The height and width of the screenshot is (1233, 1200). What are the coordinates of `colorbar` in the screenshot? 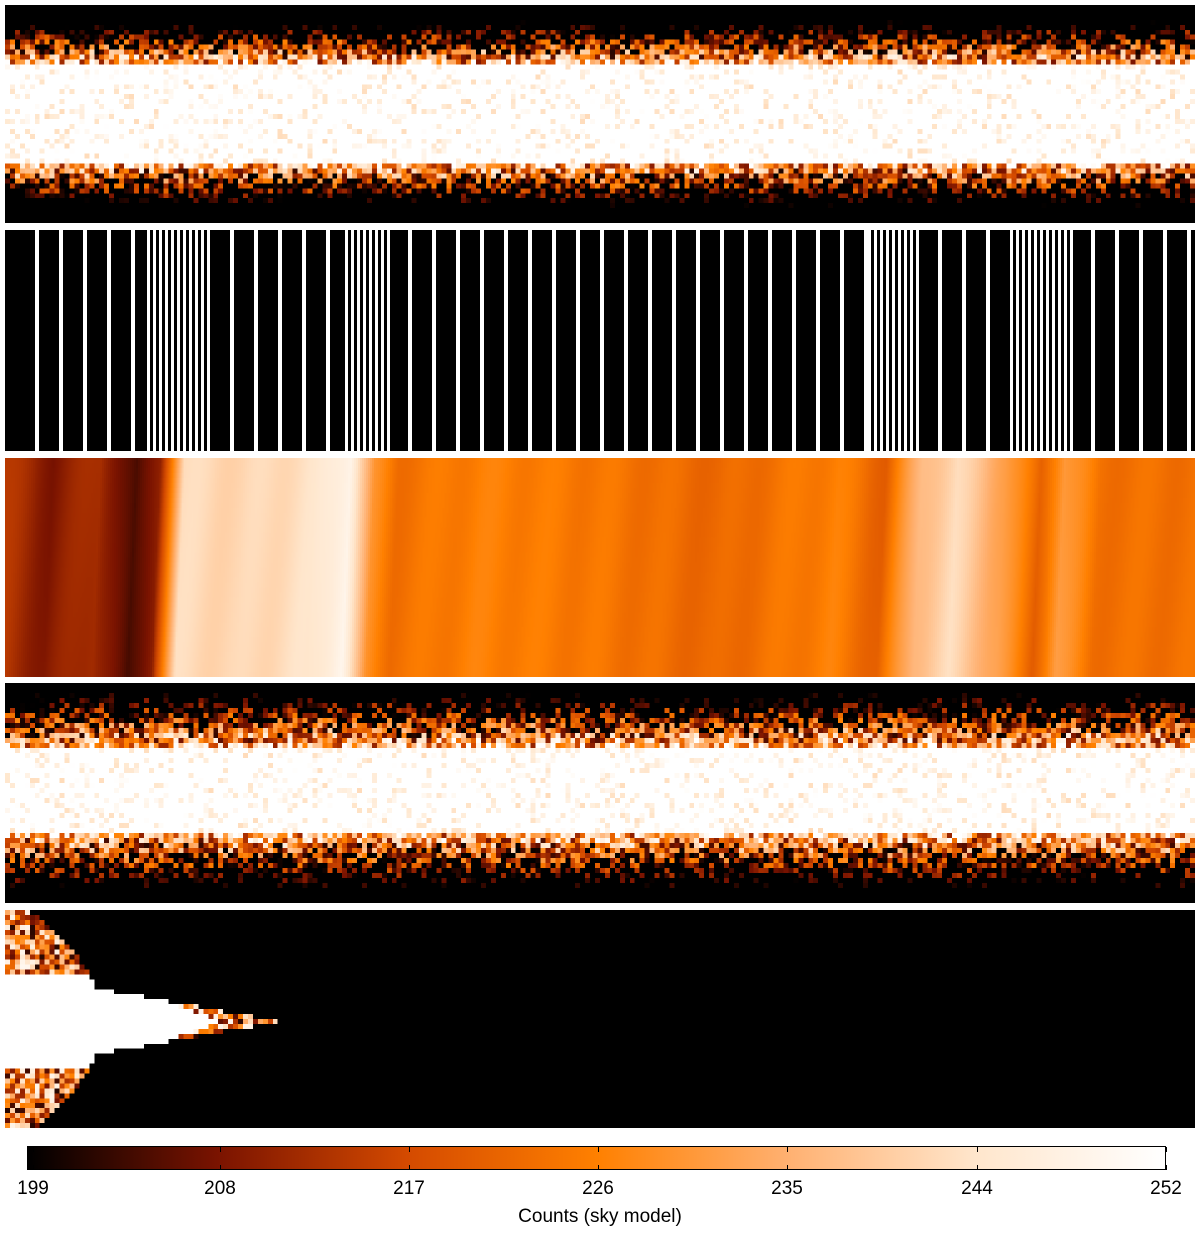 It's located at (596, 1158).